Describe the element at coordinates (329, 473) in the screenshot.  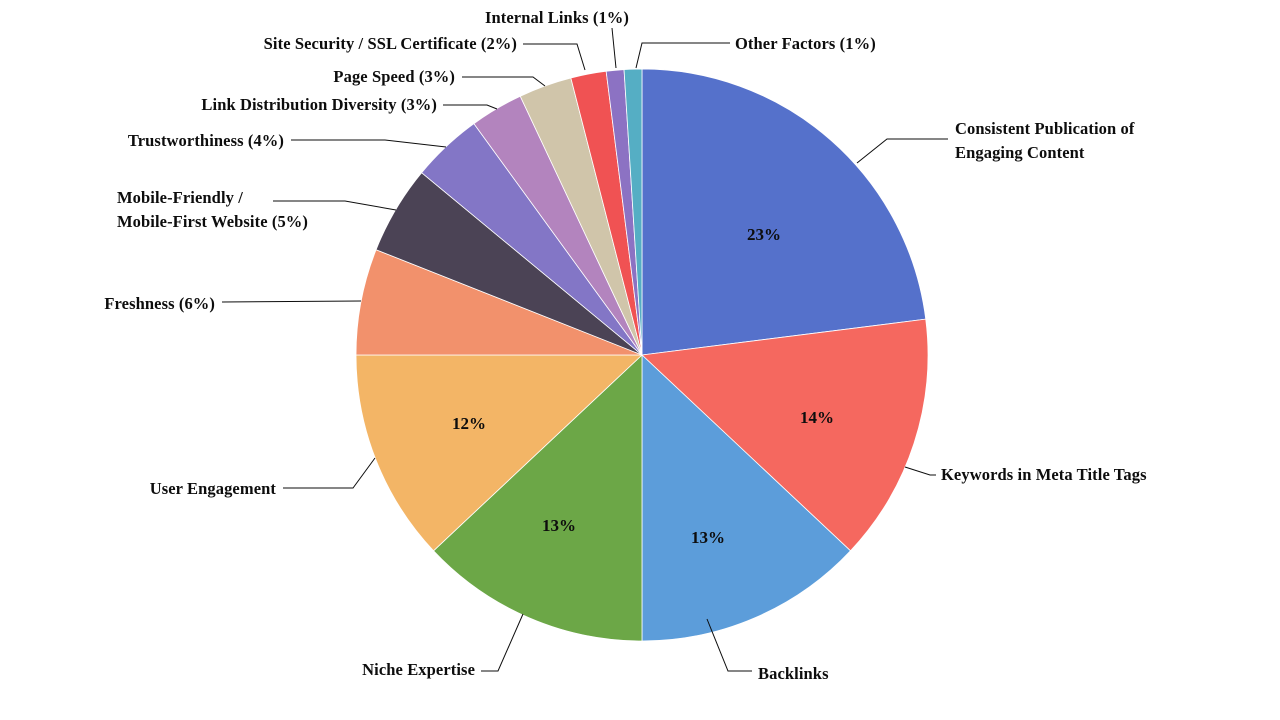
I see `leader-line-user-engagement` at that location.